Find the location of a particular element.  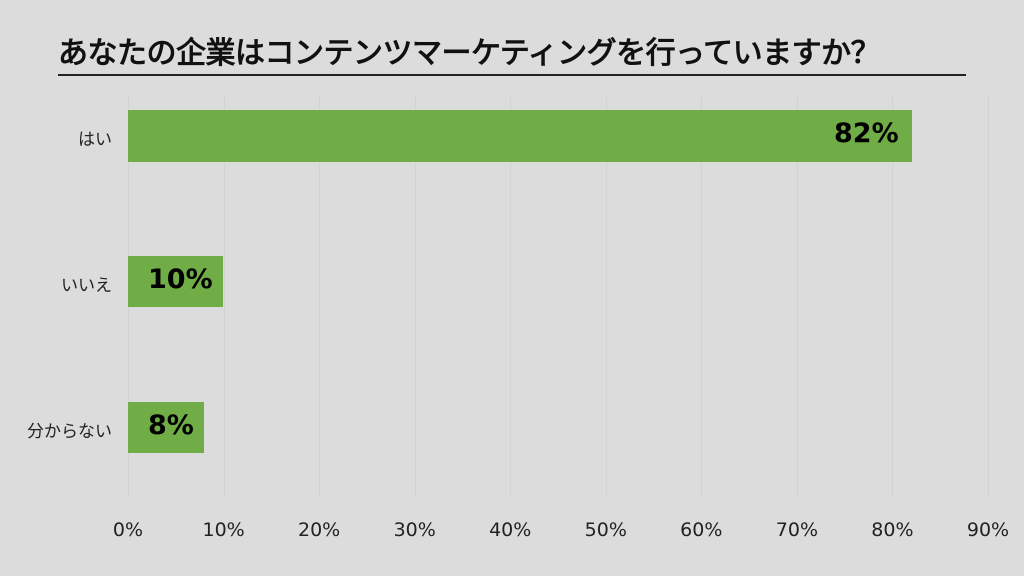

category-label-unknown: 分からない is located at coordinates (69, 432).